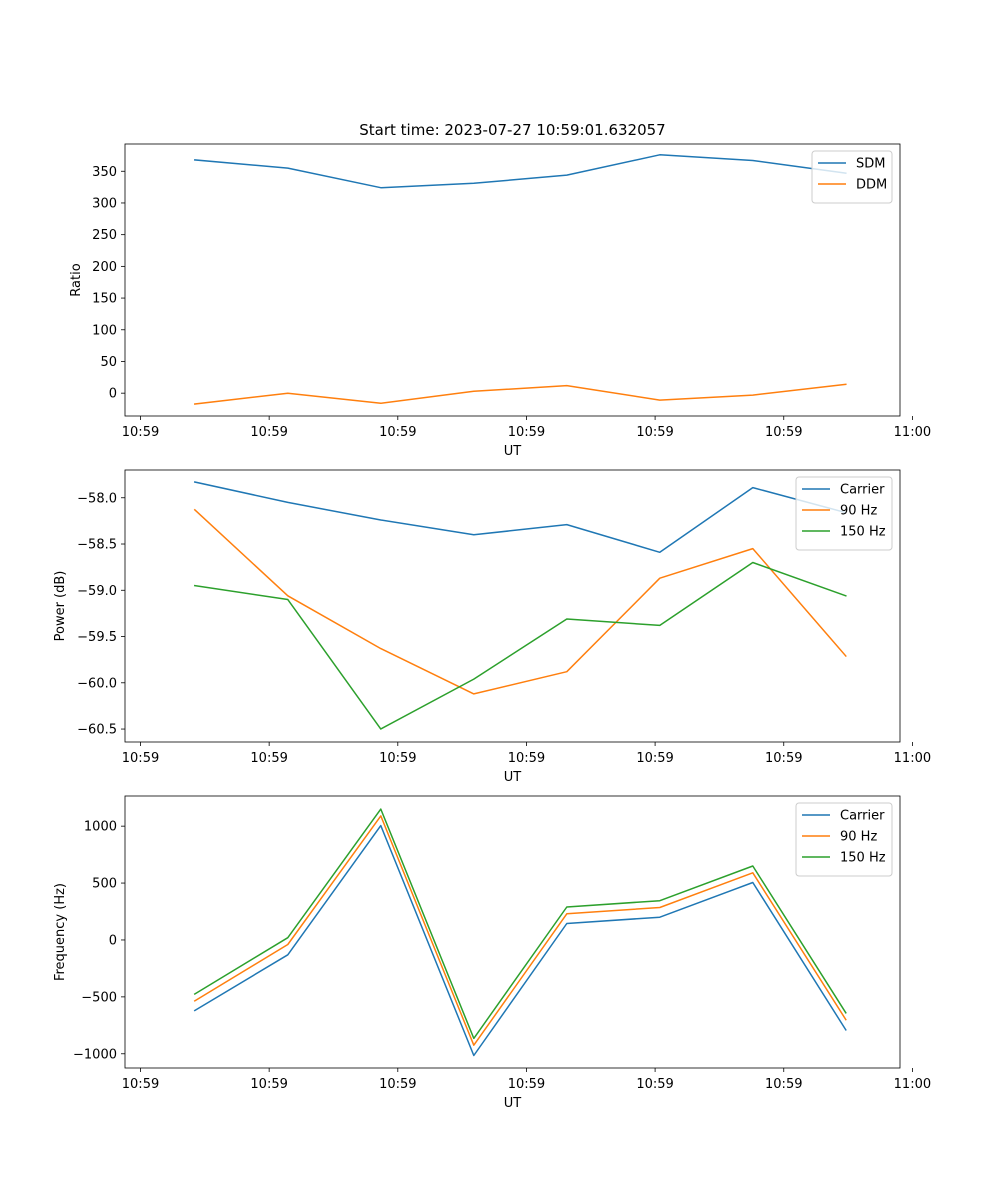 The width and height of the screenshot is (1000, 1200). I want to click on y-tick-label: 1000, so click(100, 827).